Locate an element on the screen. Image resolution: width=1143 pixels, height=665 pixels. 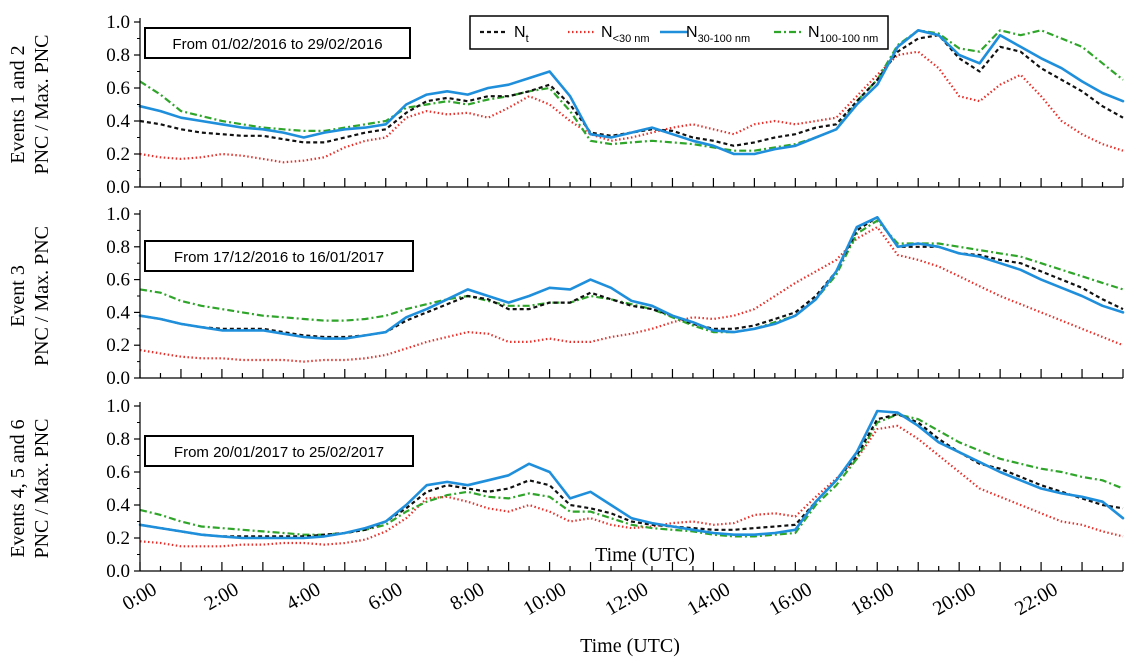
legend-label: N<30 nm is located at coordinates (625, 34).